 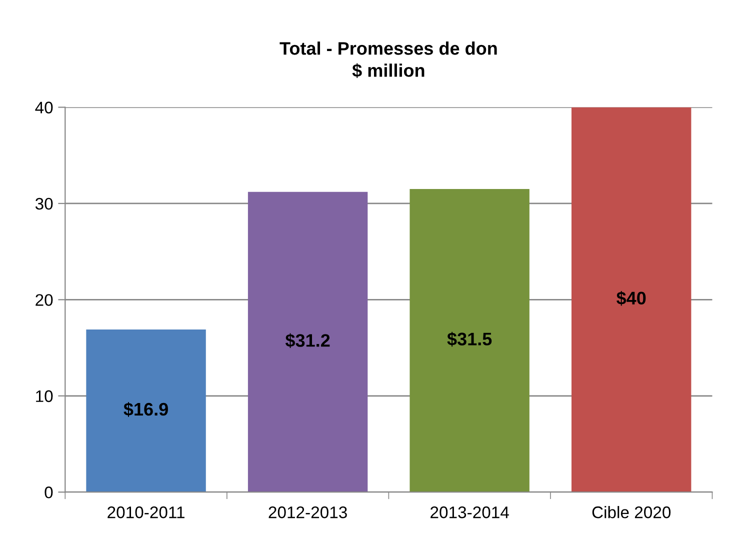 What do you see at coordinates (307, 512) in the screenshot?
I see `x-tick-label: 2012-2013` at bounding box center [307, 512].